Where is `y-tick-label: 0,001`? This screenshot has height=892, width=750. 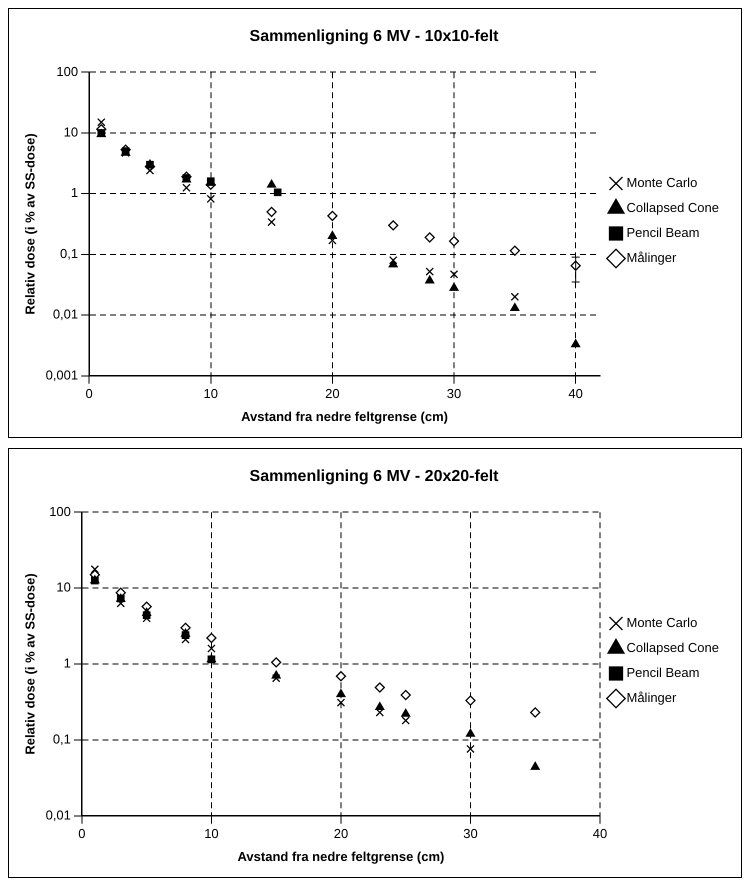
y-tick-label: 0,001 is located at coordinates (62, 374).